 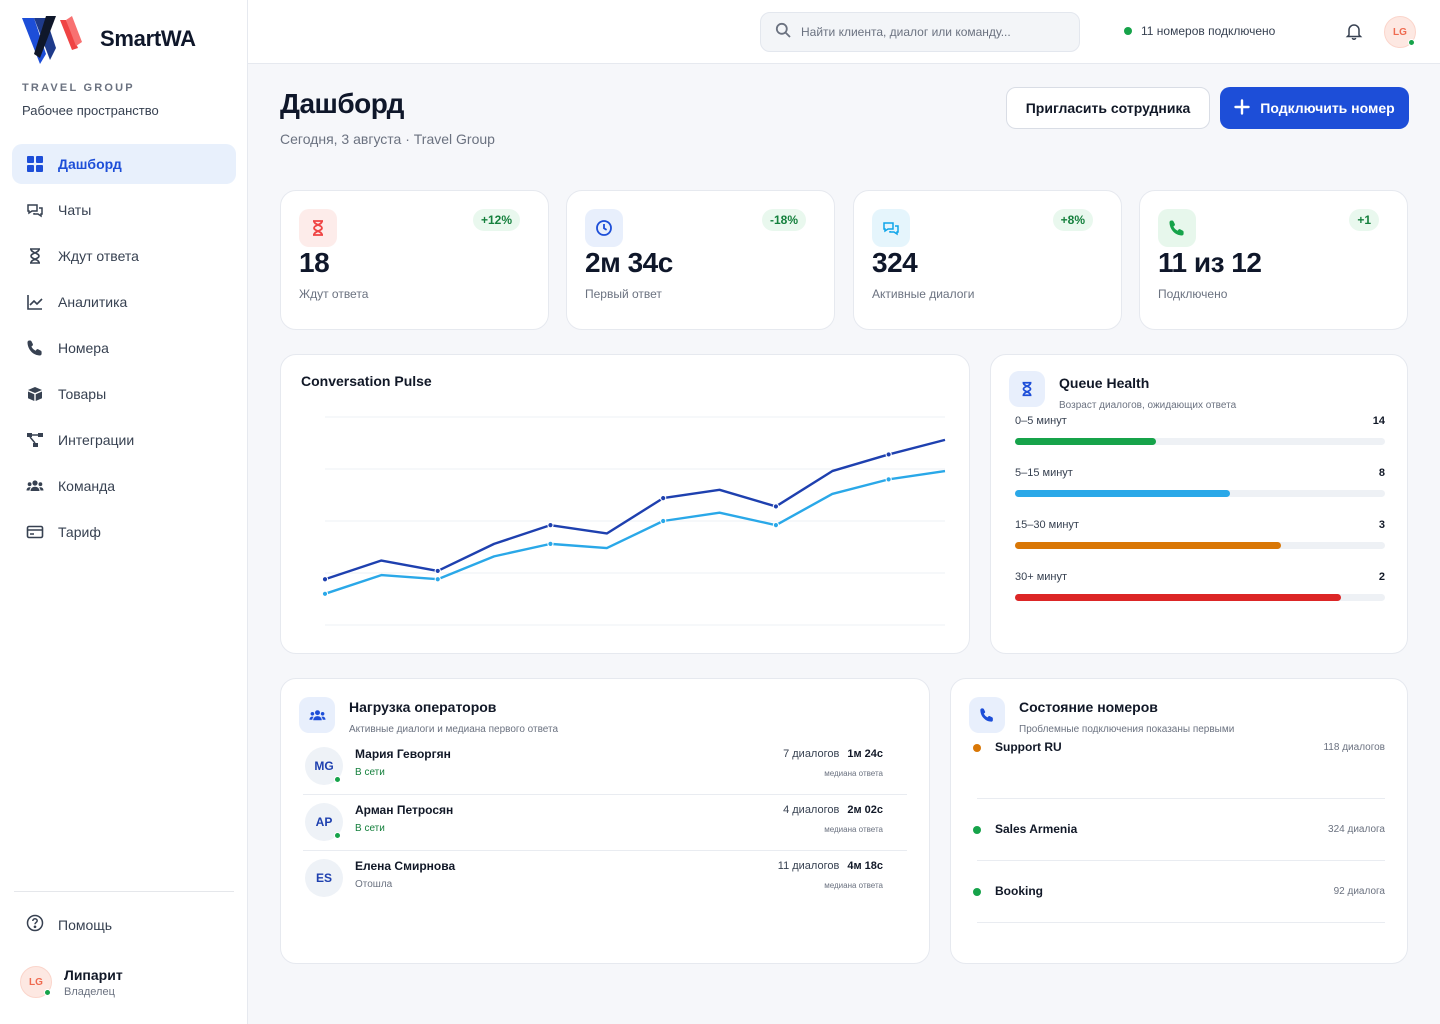 What do you see at coordinates (895, 262) in the screenshot?
I see `kpi-value: 324` at bounding box center [895, 262].